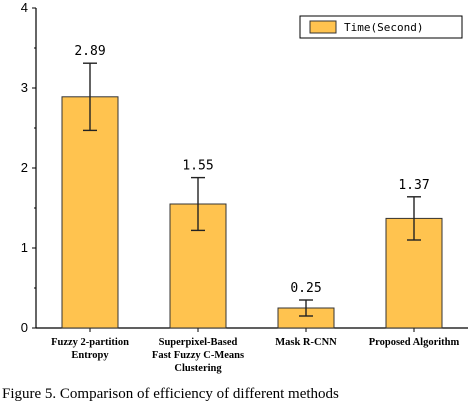 Image resolution: width=474 pixels, height=403 pixels. I want to click on y-tick-label: 1, so click(24, 247).